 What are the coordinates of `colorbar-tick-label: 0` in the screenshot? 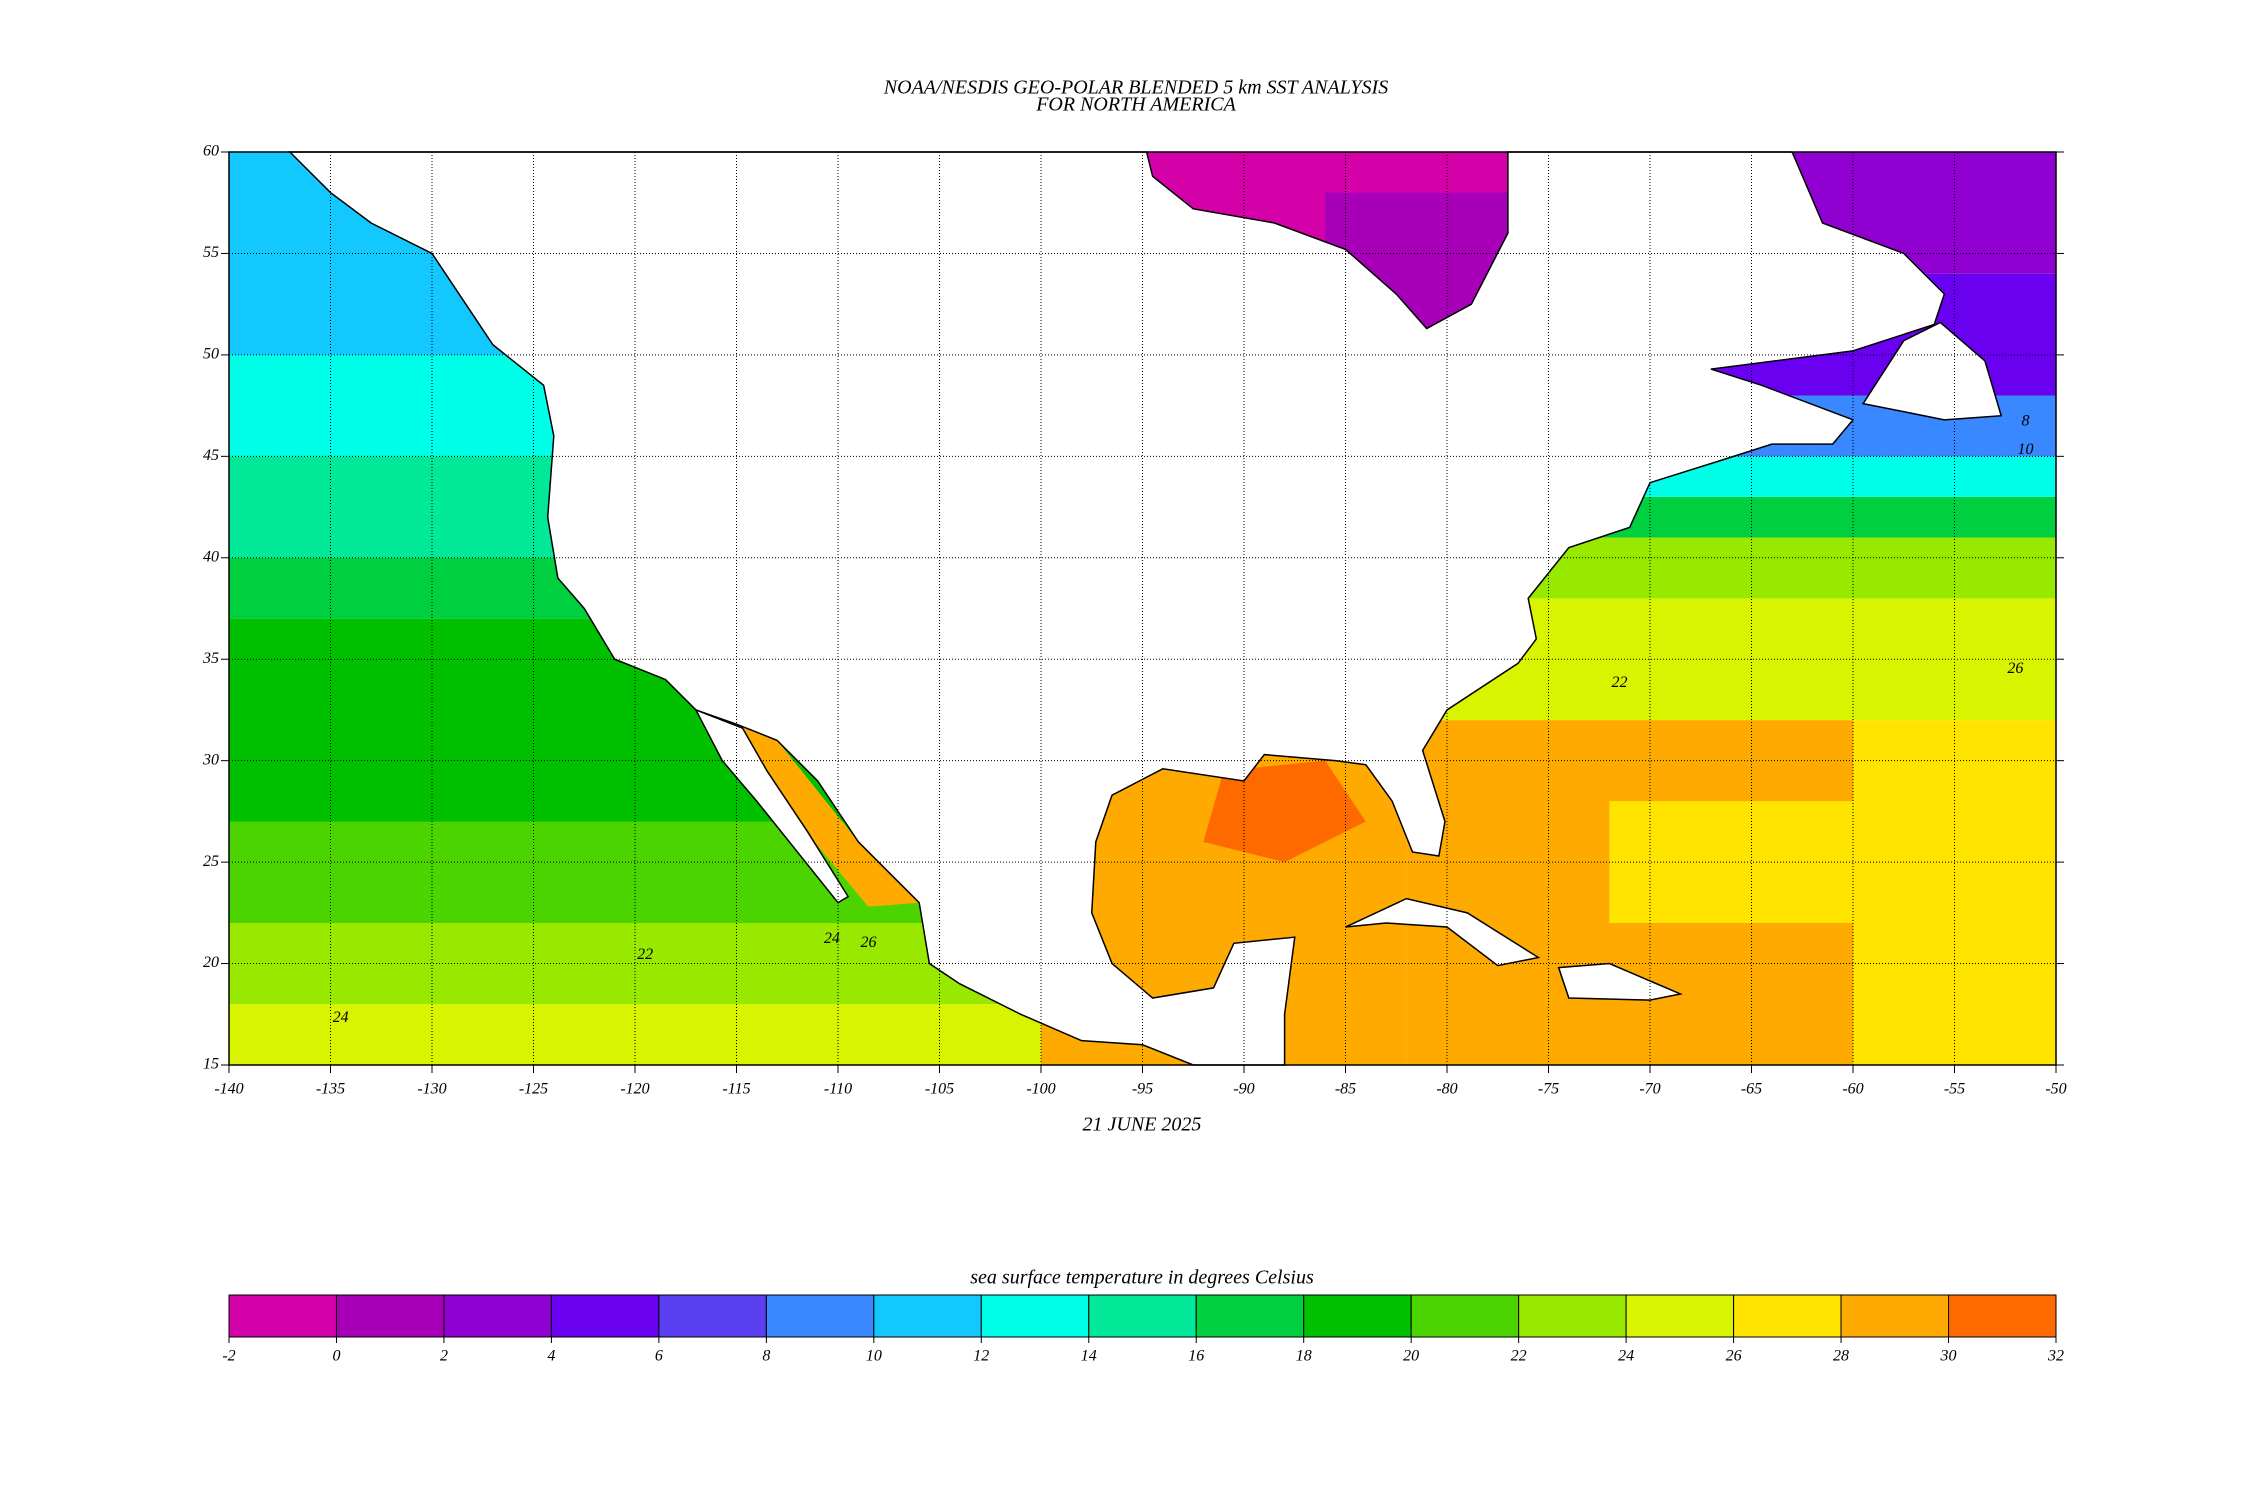 It's located at (336, 1356).